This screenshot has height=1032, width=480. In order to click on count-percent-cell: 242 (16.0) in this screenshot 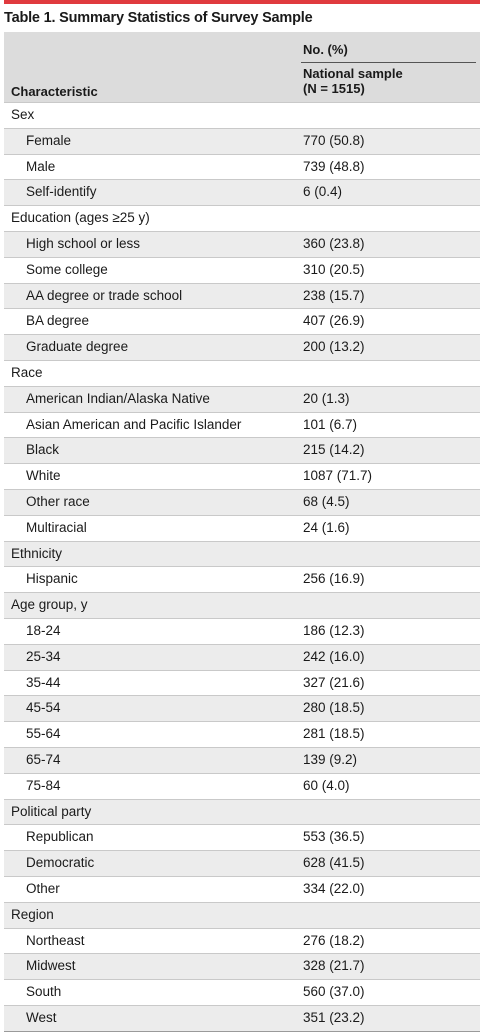, I will do `click(334, 656)`.